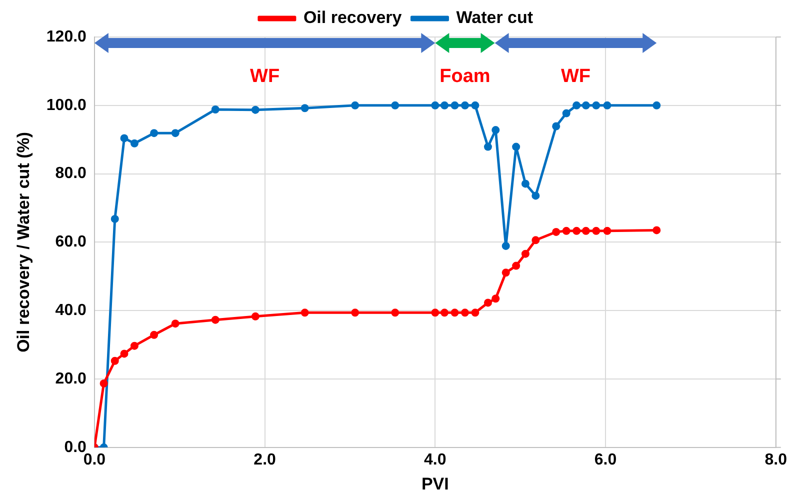 This screenshot has width=790, height=501. I want to click on y-tick-label: 60.0, so click(71, 242).